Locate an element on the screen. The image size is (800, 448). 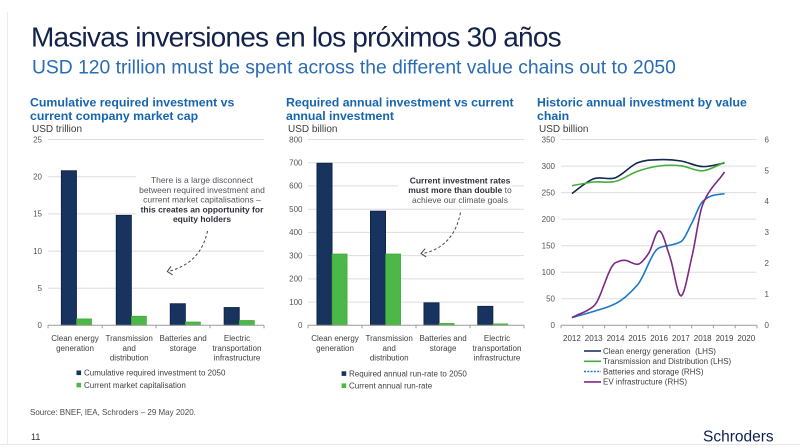
svg-text:Required annual run-rate to 20: Required annual run-rate to 2050 is located at coordinates (408, 373).